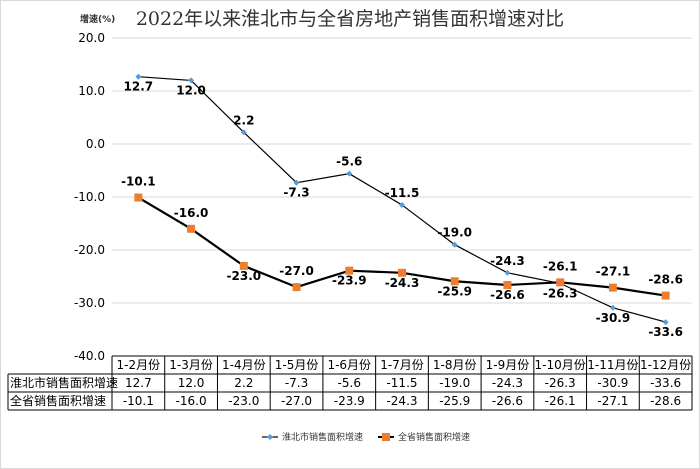 Image resolution: width=700 pixels, height=469 pixels. What do you see at coordinates (91, 91) in the screenshot?
I see `y-tick-label: 10.0` at bounding box center [91, 91].